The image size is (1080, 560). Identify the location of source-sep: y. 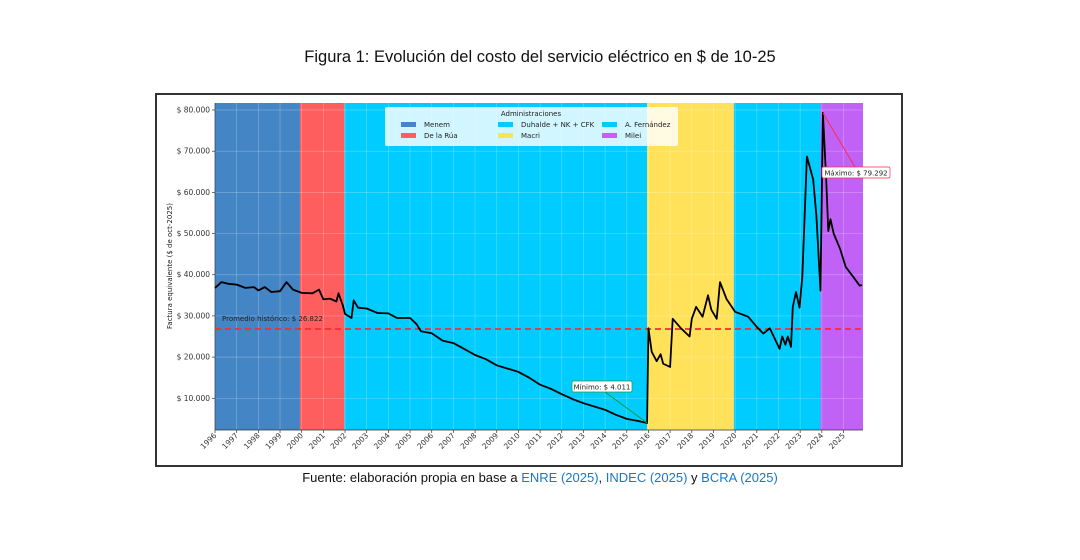
(694, 477).